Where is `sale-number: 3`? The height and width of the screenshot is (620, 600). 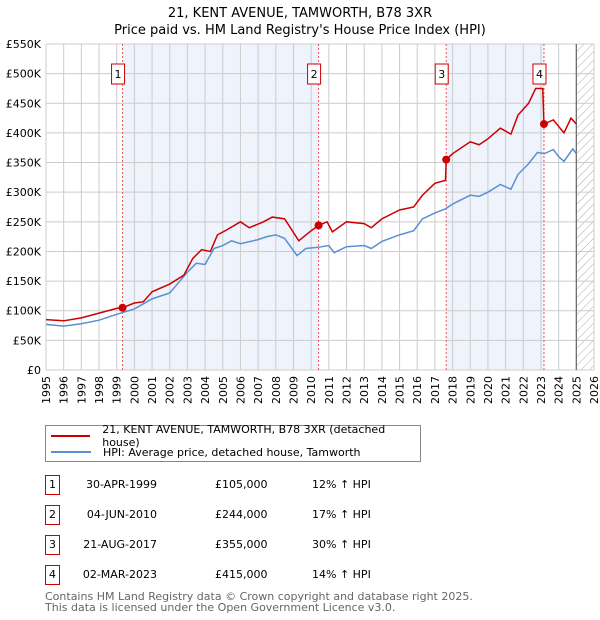
sale-number: 3 is located at coordinates (52, 545).